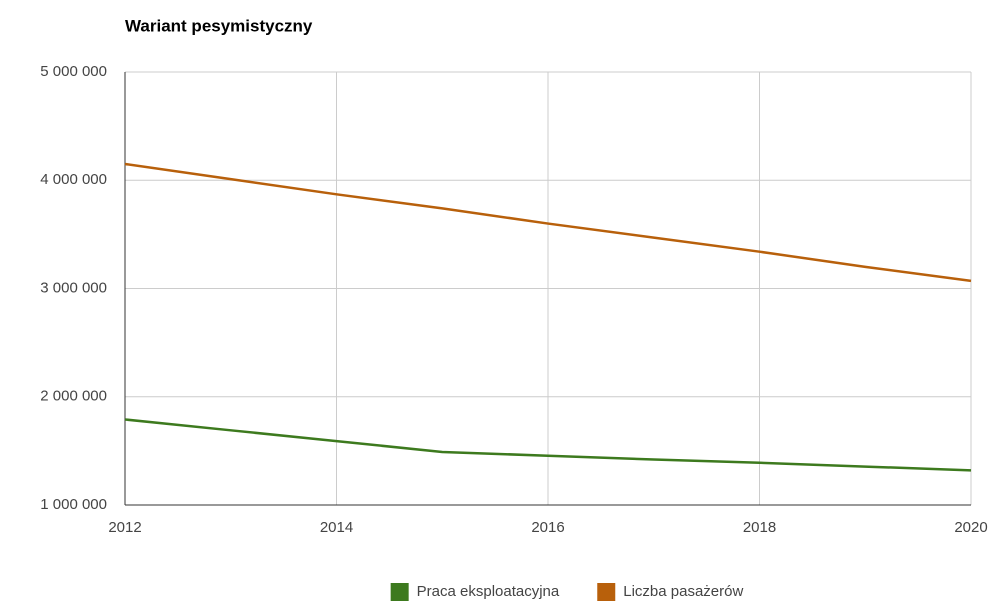  I want to click on x-tick-label: 2018, so click(759, 527).